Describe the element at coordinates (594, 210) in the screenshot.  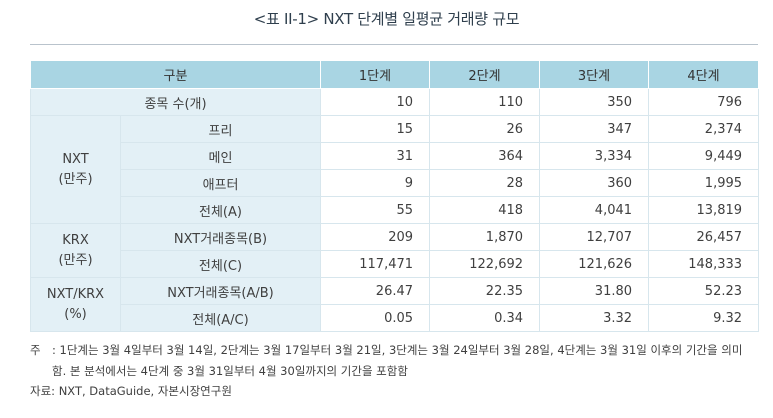
I see `cell-value: 4,041` at that location.